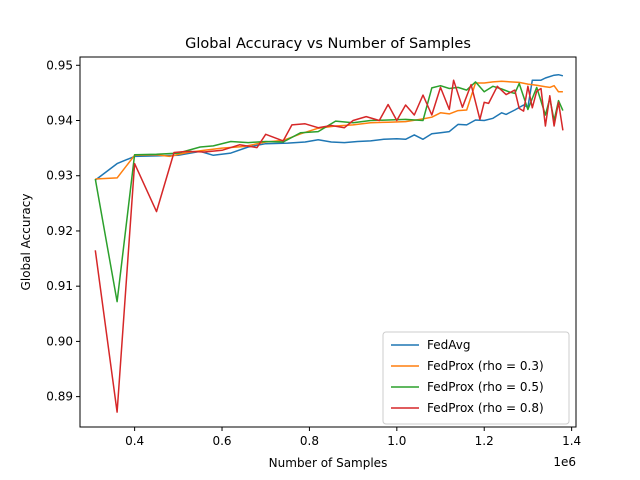  Describe the element at coordinates (59, 286) in the screenshot. I see `y-tick-label: 0.91` at that location.